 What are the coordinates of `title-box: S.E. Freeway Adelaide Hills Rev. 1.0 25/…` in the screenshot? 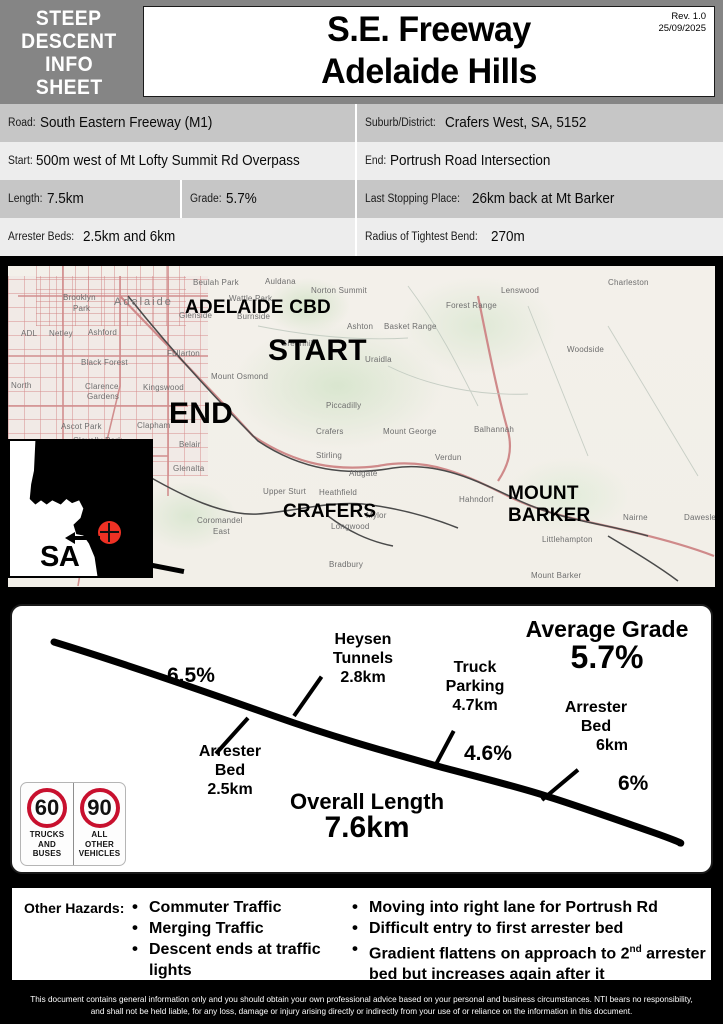 It's located at (429, 51).